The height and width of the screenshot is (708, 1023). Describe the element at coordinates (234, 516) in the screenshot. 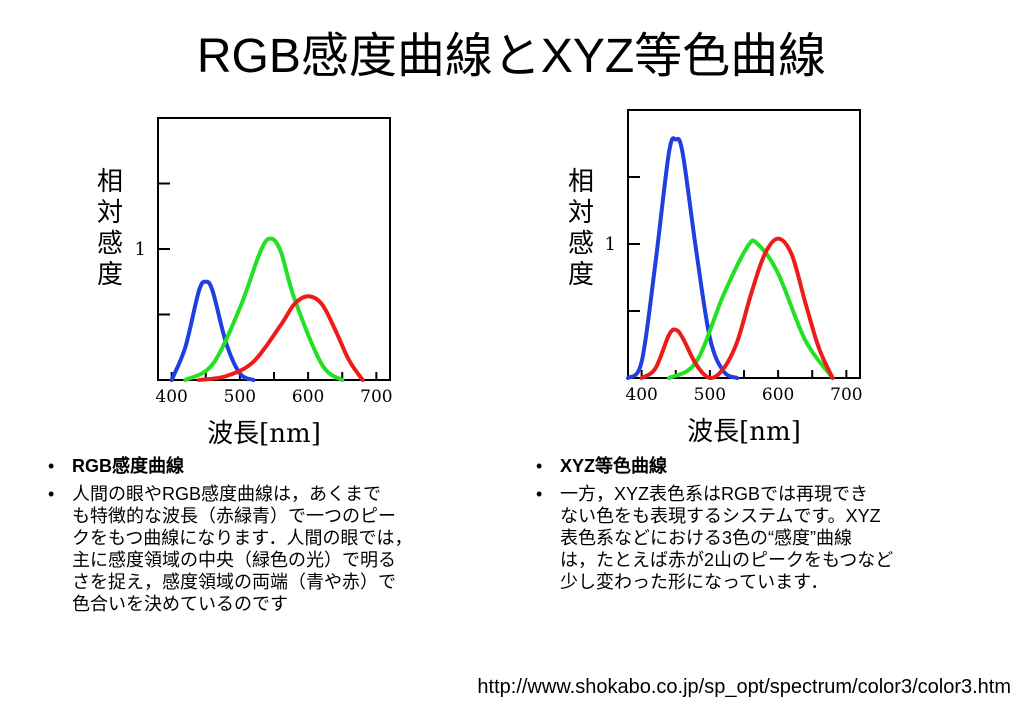

I see `rgb-line: も特徴的な波長（赤緑青）で一つのピー` at that location.